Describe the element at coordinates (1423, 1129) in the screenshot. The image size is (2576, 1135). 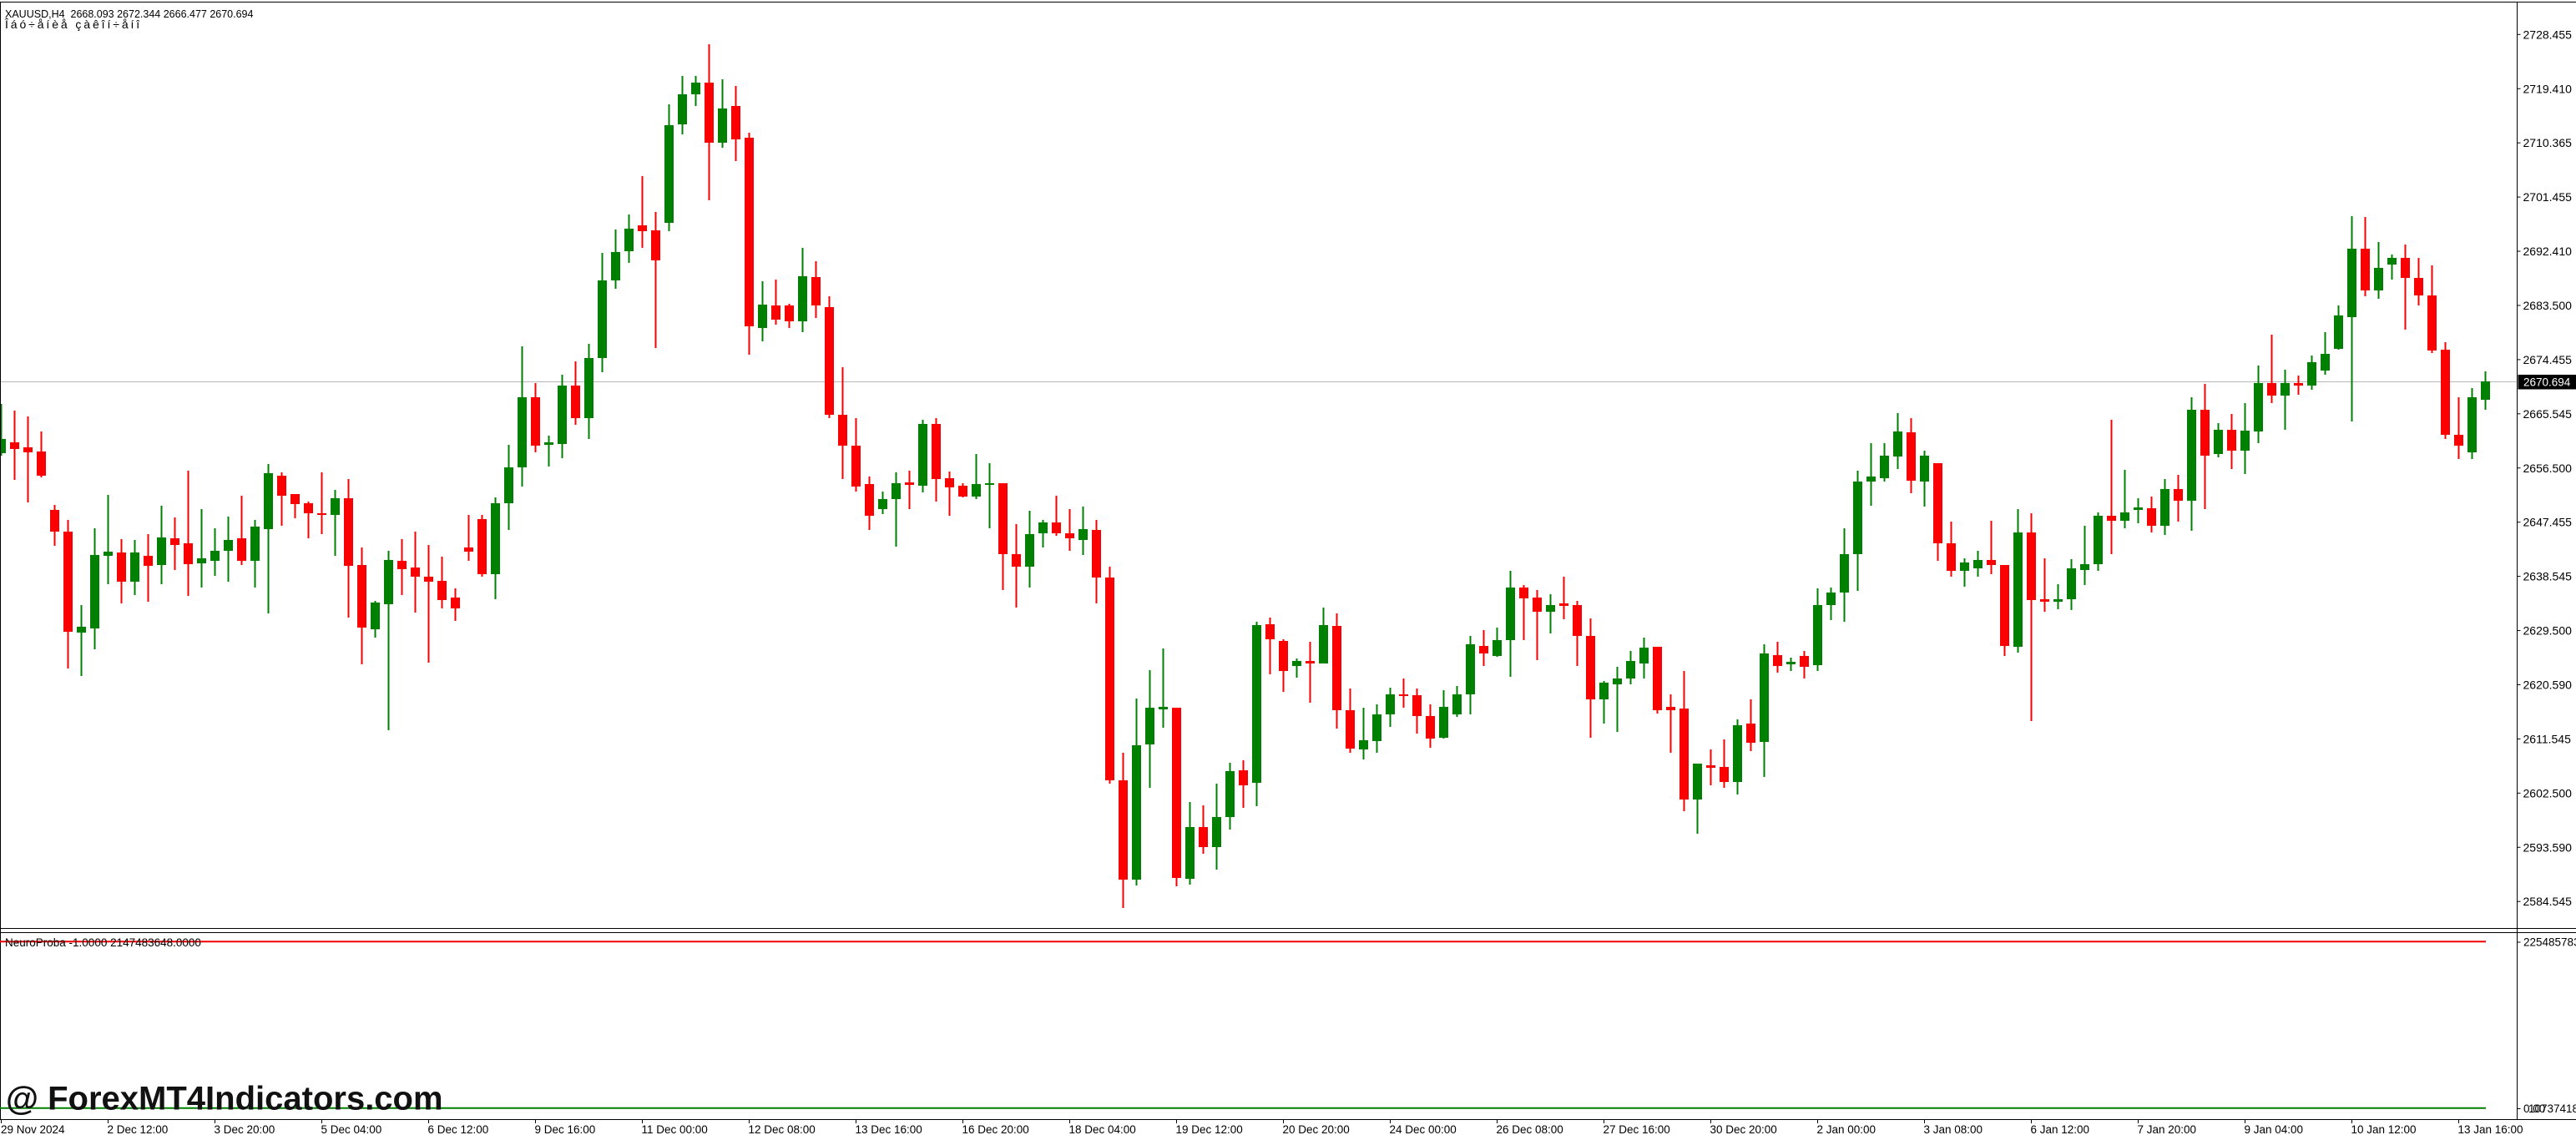
I see `svg-text: 24 Dec 00:00` at that location.